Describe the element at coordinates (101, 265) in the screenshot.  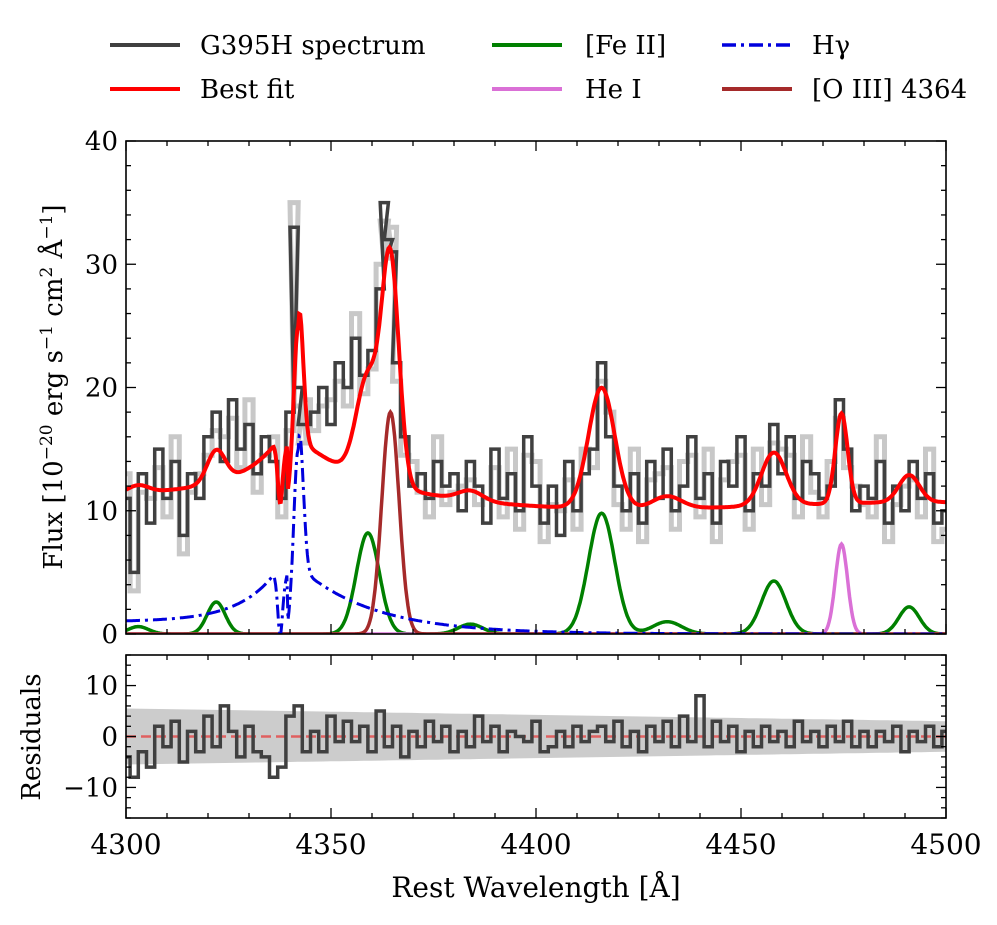
I see `y-tick-label: 30` at that location.